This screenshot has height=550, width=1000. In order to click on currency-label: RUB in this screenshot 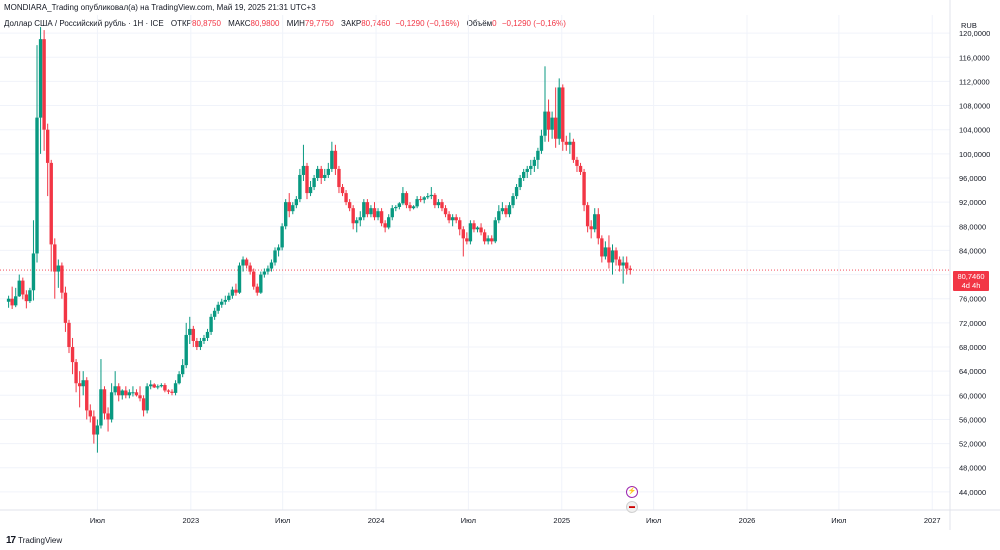, I will do `click(969, 25)`.